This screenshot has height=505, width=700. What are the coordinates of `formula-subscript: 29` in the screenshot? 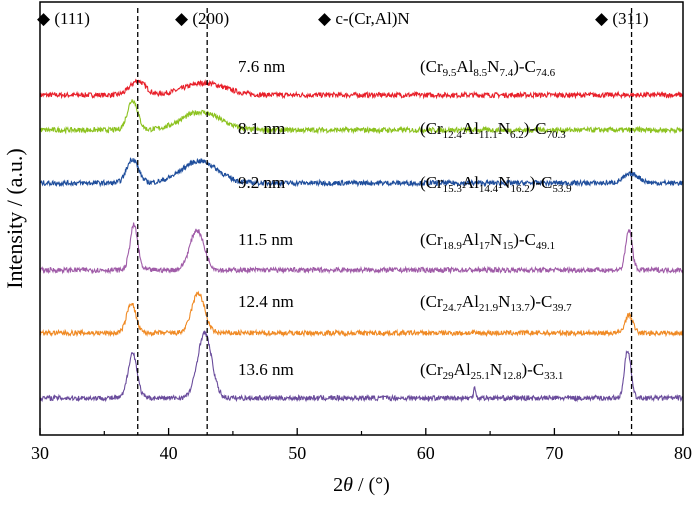 It's located at (449, 376).